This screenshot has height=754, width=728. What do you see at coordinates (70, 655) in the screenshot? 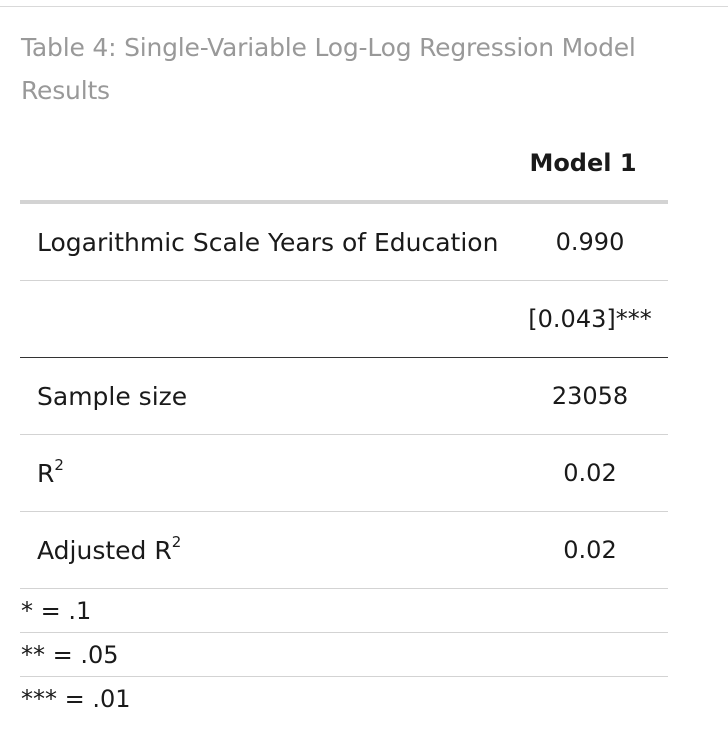
I see `footnote: ** = .05` at bounding box center [70, 655].